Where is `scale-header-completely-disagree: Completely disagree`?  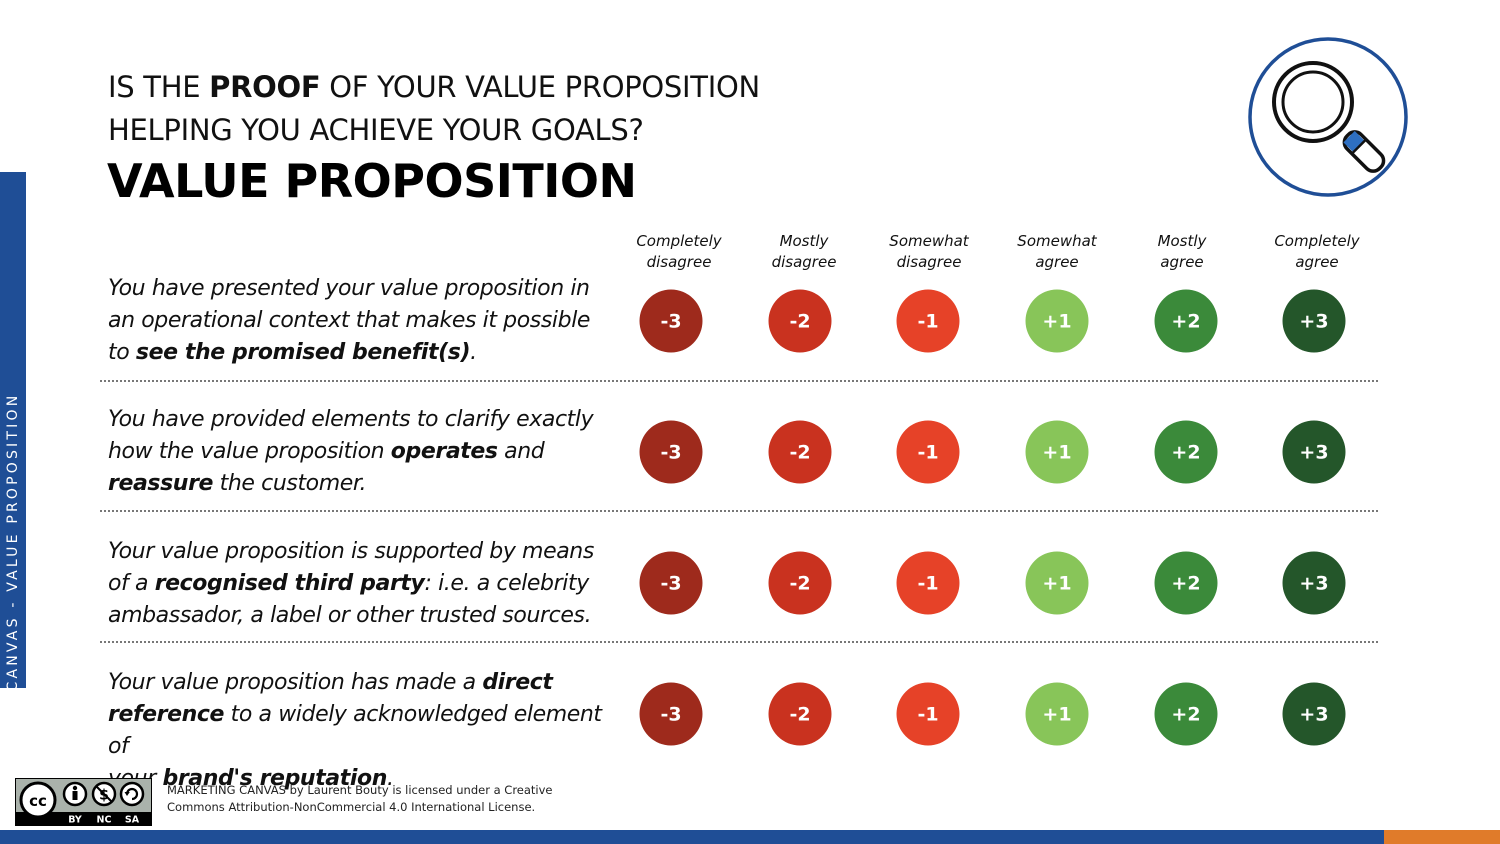 scale-header-completely-disagree: Completely disagree is located at coordinates (679, 251).